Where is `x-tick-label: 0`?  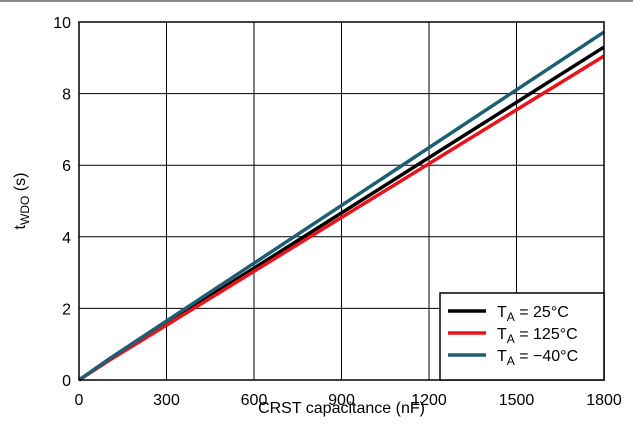 x-tick-label: 0 is located at coordinates (79, 400).